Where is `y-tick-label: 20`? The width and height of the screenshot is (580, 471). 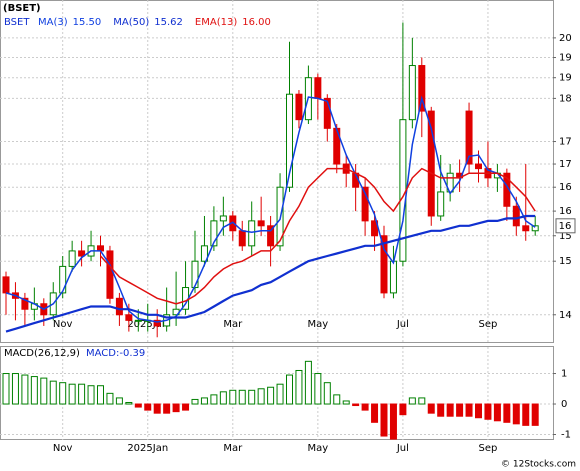 y-tick-label: 20 is located at coordinates (565, 38).